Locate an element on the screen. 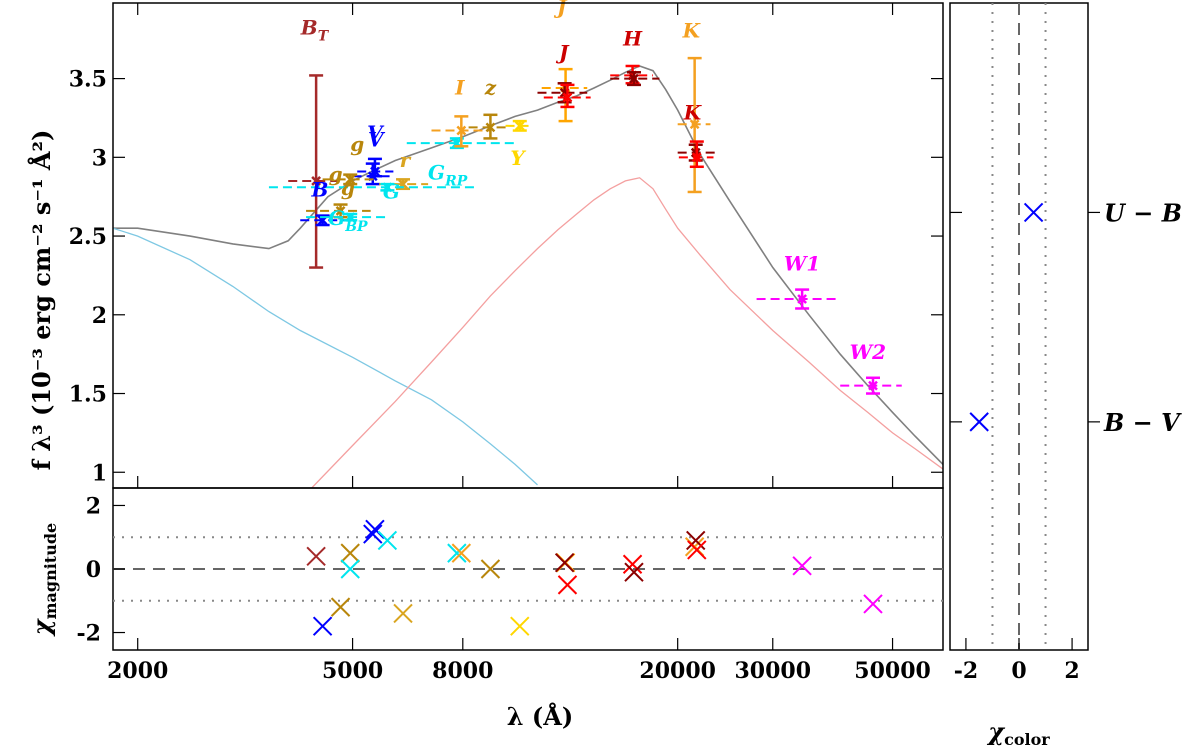 Image resolution: width=1200 pixels, height=747 pixels. filter-label-I: I is located at coordinates (459, 87).